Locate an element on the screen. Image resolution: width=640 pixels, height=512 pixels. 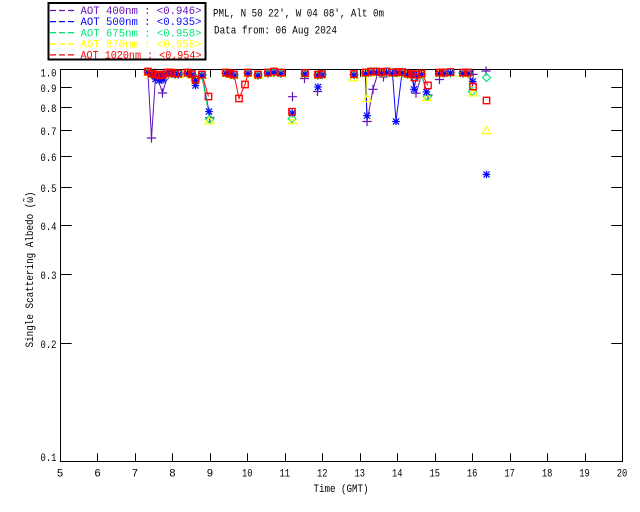
svg-text:PML, N 50 22', W 04 08', Alt 0: PML, N 50 22', W 04 08', Alt 0m is located at coordinates (298, 14).